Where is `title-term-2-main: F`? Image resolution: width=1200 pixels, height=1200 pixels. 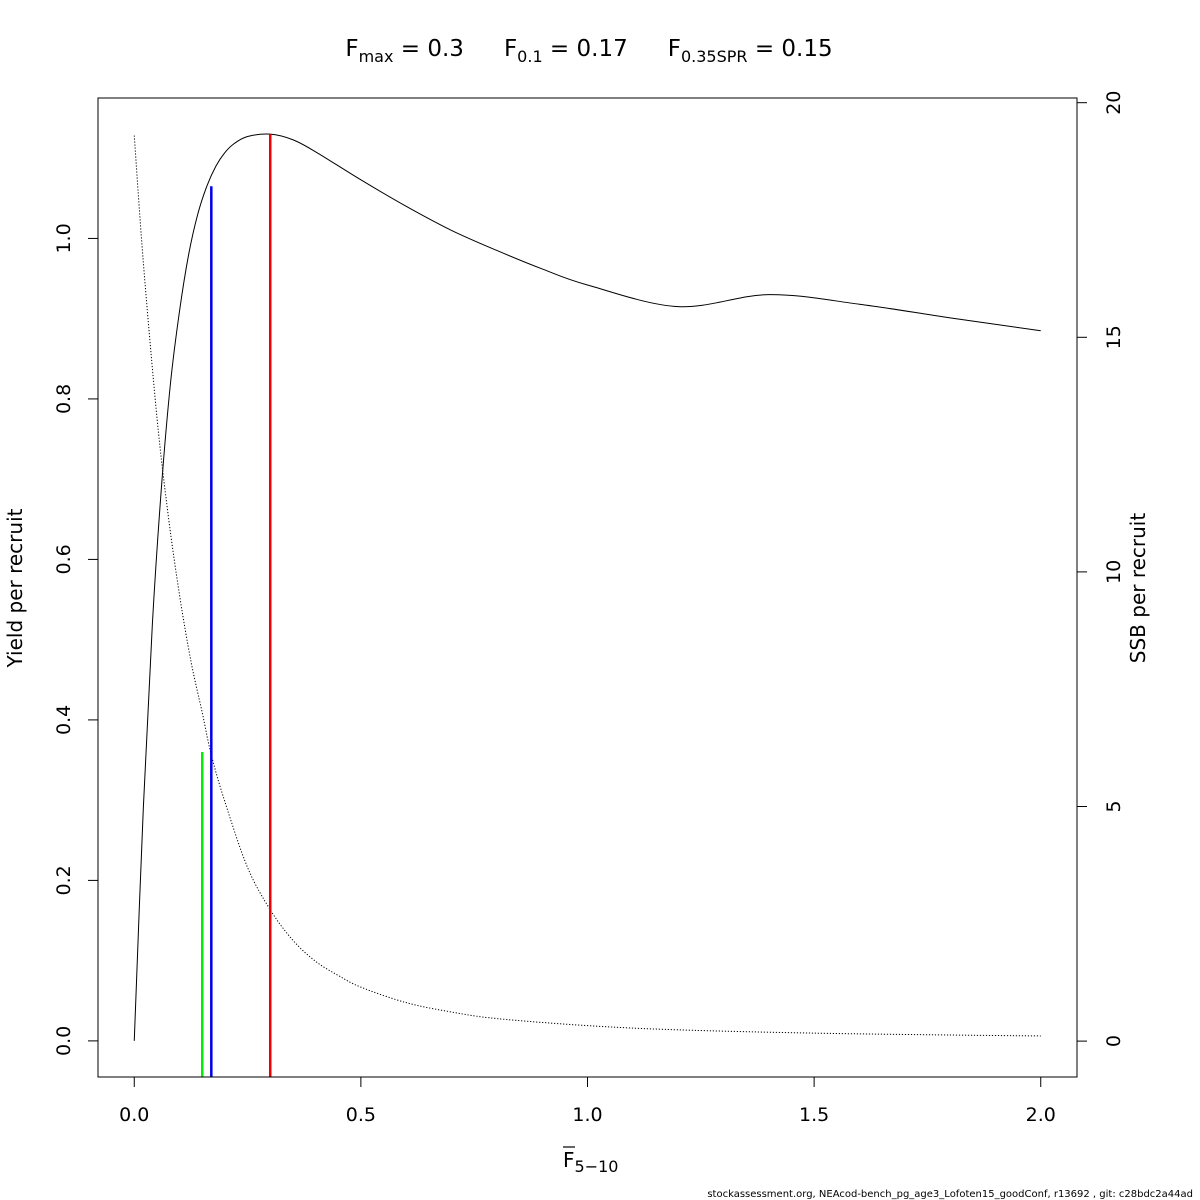
title-term-2-main: F is located at coordinates (674, 49).